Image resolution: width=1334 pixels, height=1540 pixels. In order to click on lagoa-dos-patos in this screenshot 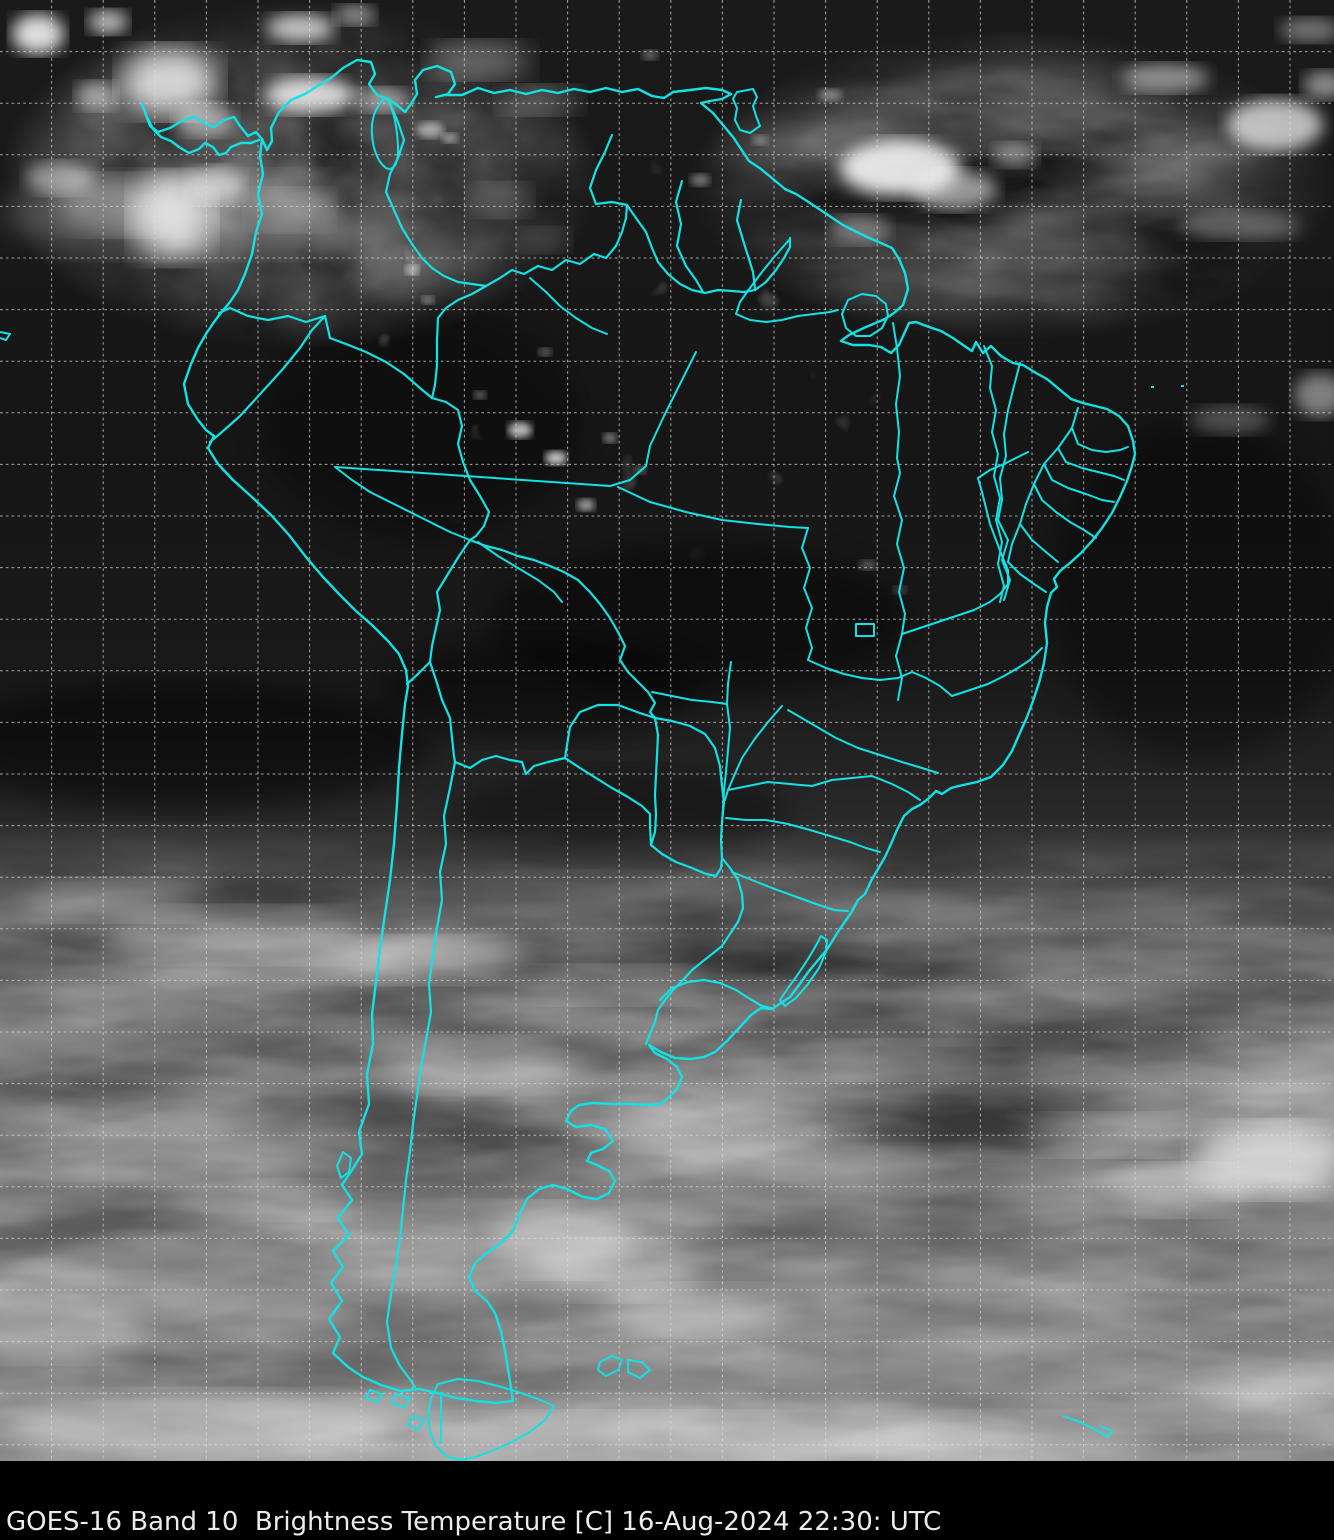, I will do `click(803, 971)`.